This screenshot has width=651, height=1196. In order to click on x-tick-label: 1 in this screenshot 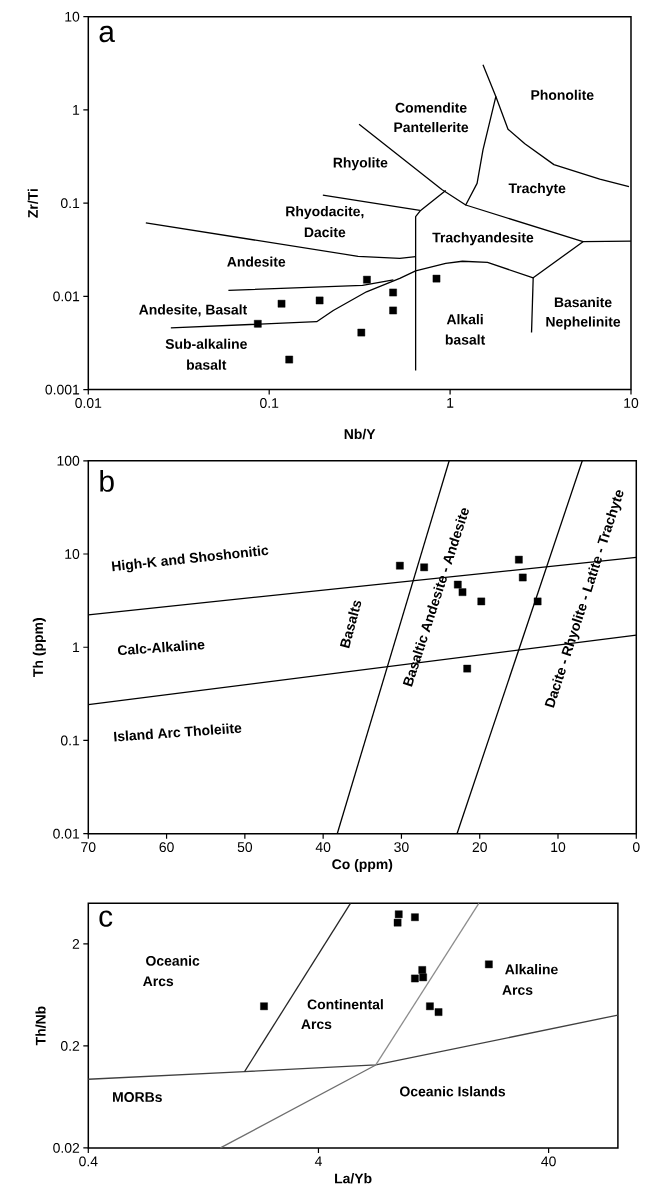, I will do `click(450, 403)`.